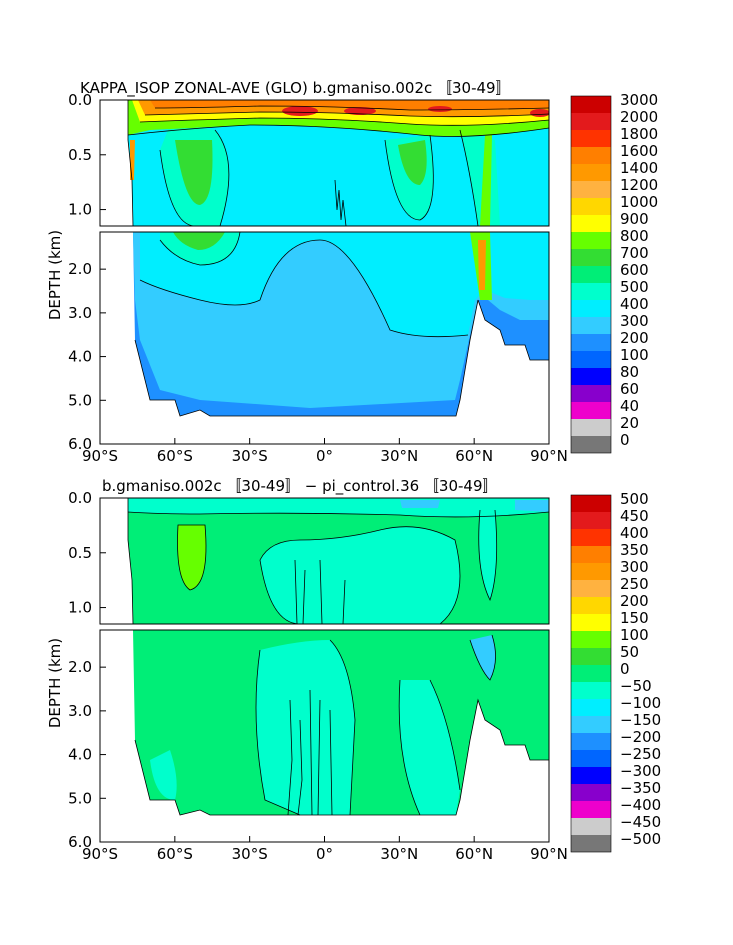 This screenshot has height=945, width=733. Describe the element at coordinates (250, 456) in the screenshot. I see `x-tick-label: 30°S` at that location.